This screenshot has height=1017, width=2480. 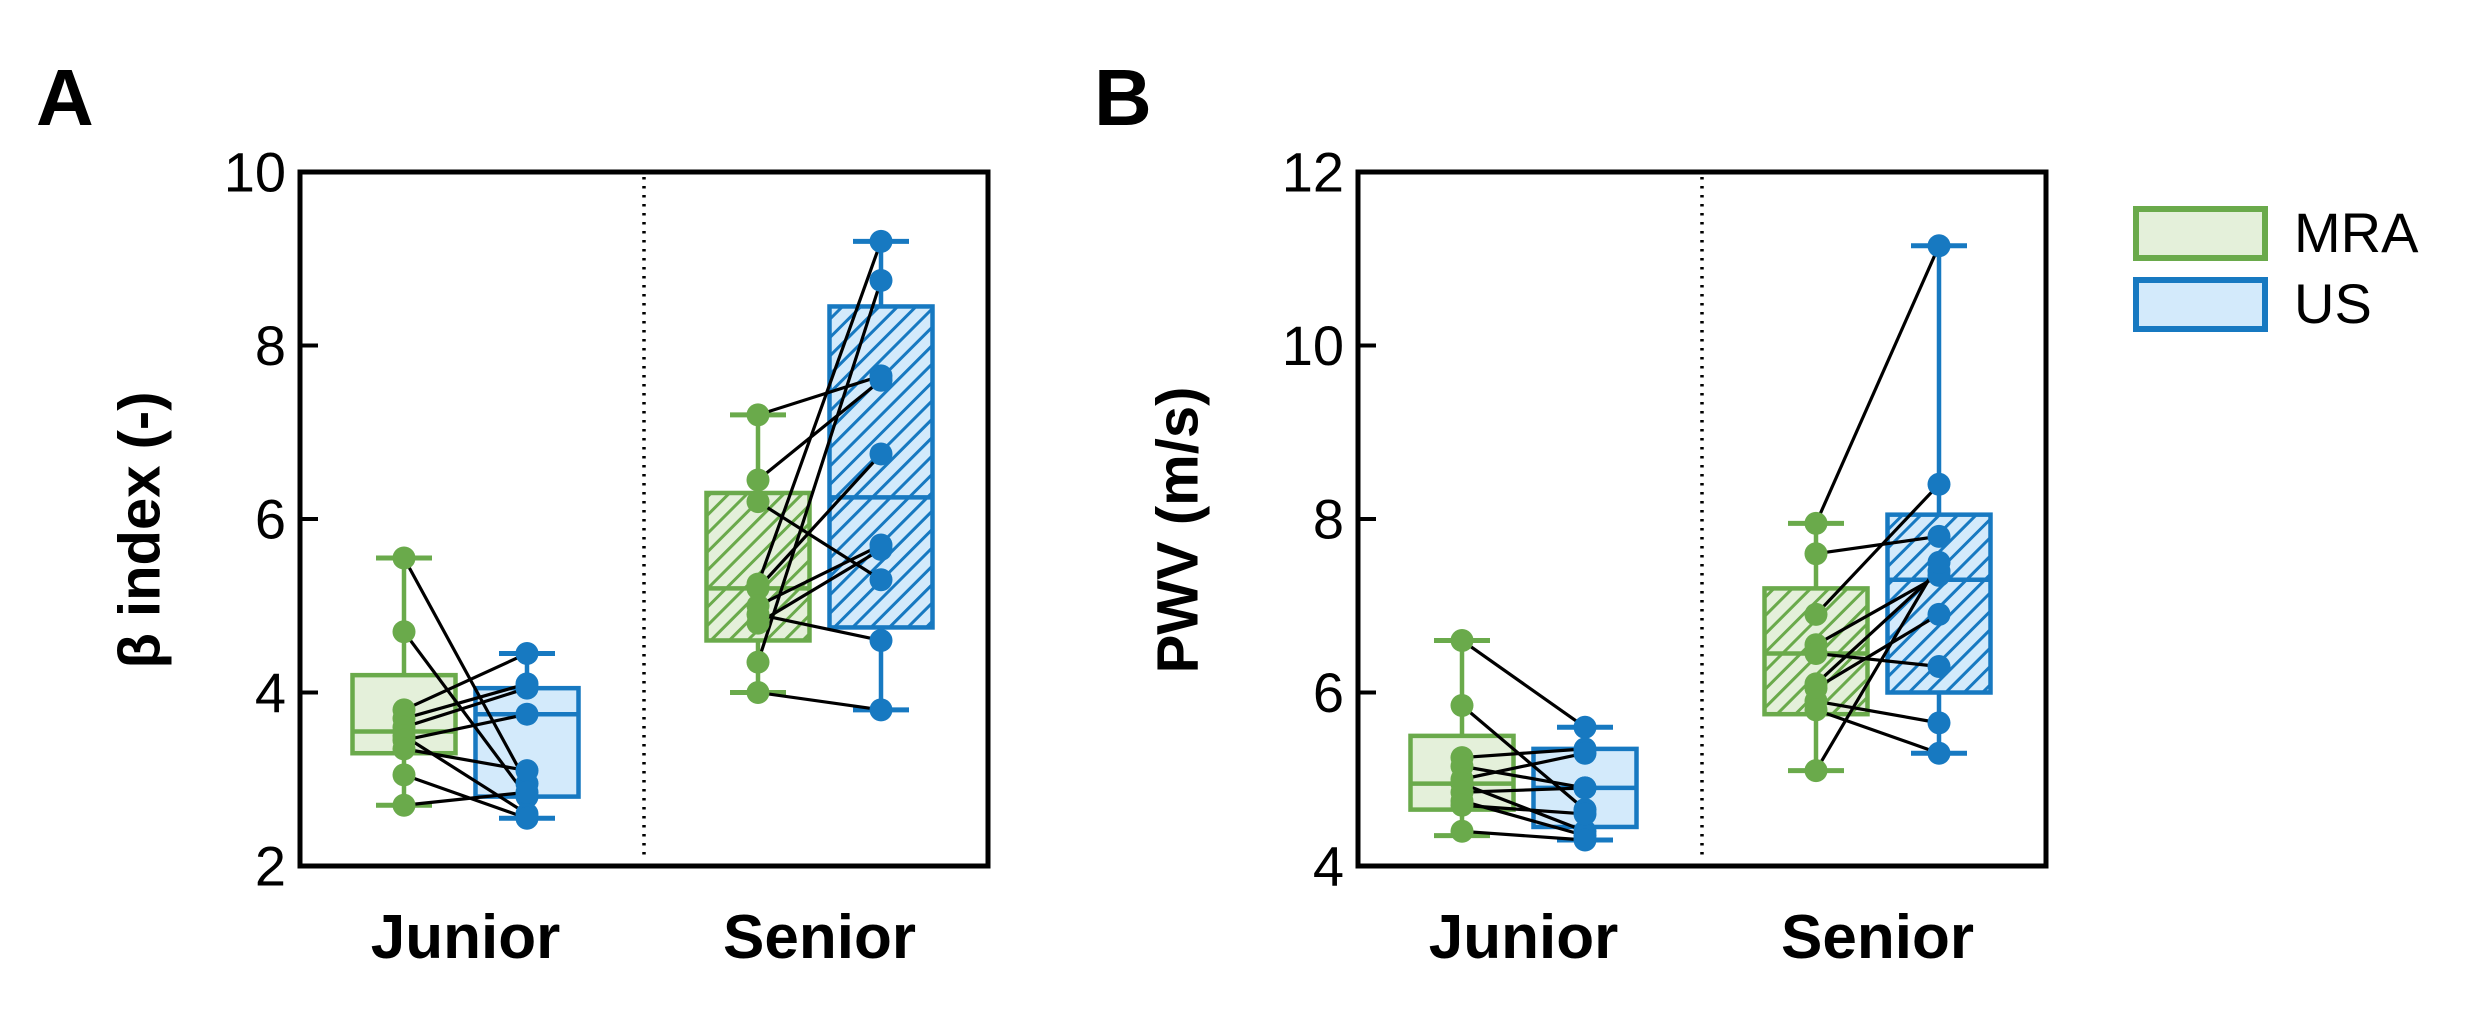 I want to click on legend-row-mra: MRA, so click(x=2275, y=233).